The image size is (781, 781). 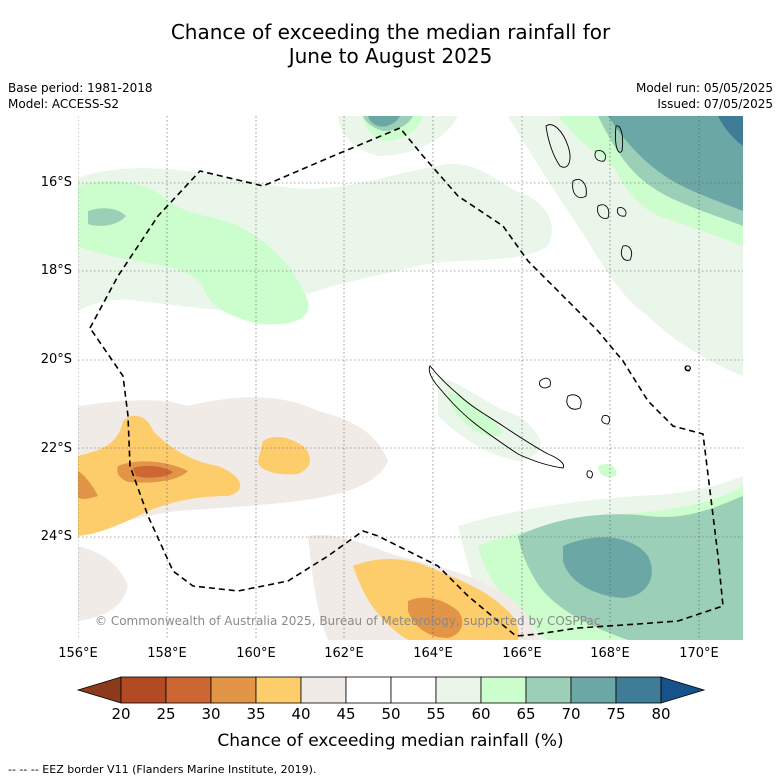 I want to click on colorbar-tick-20: 20, so click(x=121, y=714).